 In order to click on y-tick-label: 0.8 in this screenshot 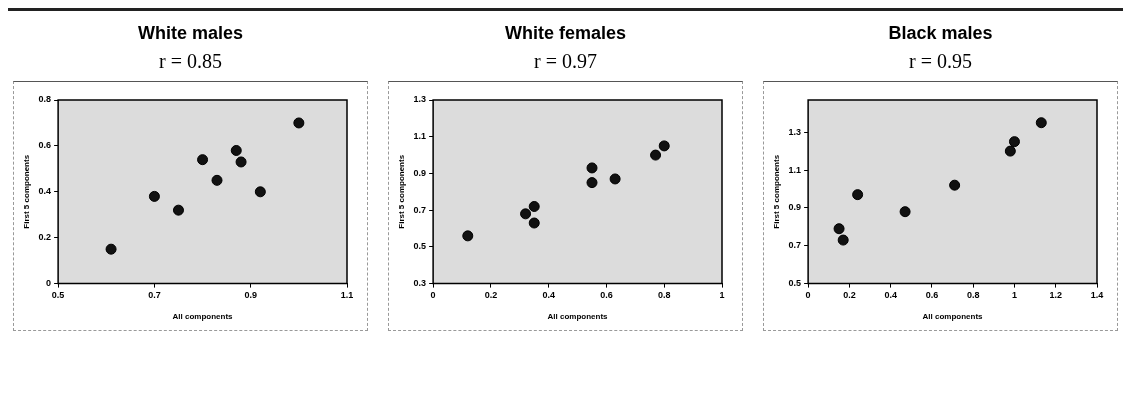, I will do `click(45, 99)`.